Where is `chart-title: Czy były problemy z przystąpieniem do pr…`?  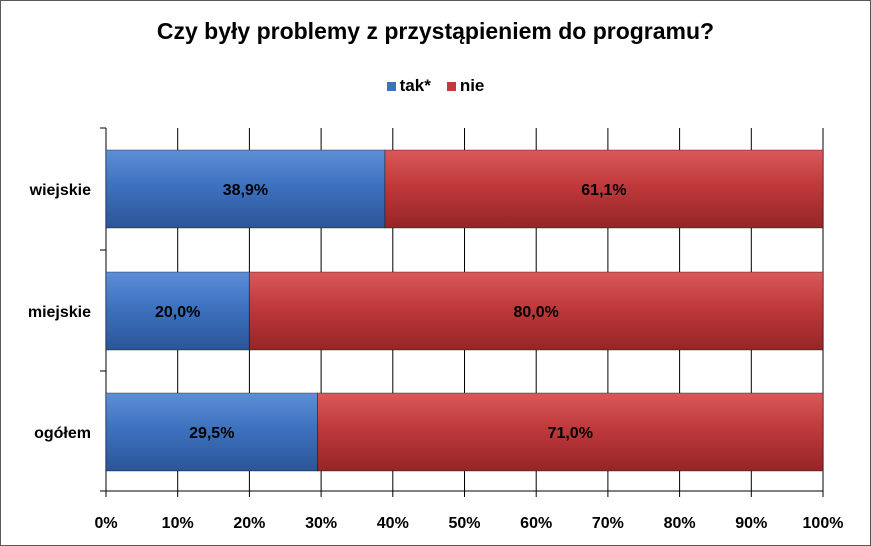
chart-title: Czy były problemy z przystąpieniem do pr… is located at coordinates (435, 31).